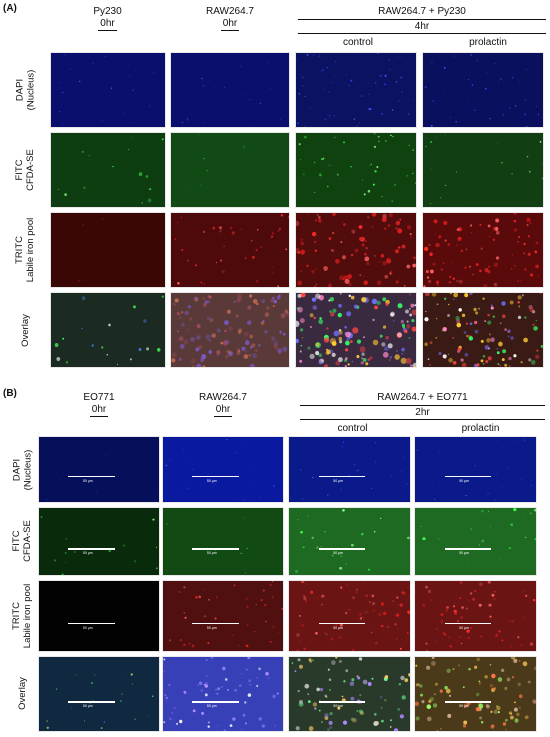  Describe the element at coordinates (422, 406) in the screenshot. I see `panel-b-group-rule` at that location.